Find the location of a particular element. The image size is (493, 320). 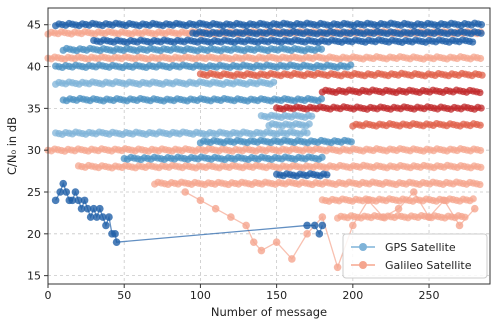

legend-gps-marker is located at coordinates (363, 247).